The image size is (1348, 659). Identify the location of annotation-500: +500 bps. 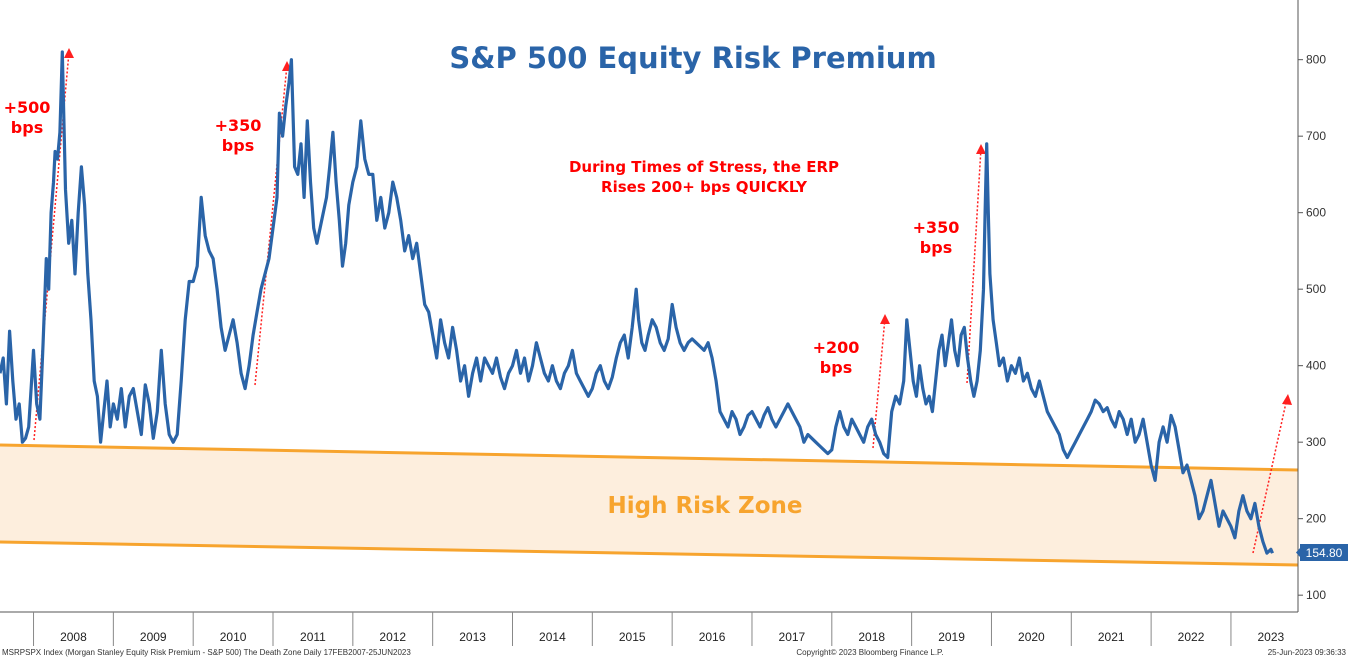
(27, 117).